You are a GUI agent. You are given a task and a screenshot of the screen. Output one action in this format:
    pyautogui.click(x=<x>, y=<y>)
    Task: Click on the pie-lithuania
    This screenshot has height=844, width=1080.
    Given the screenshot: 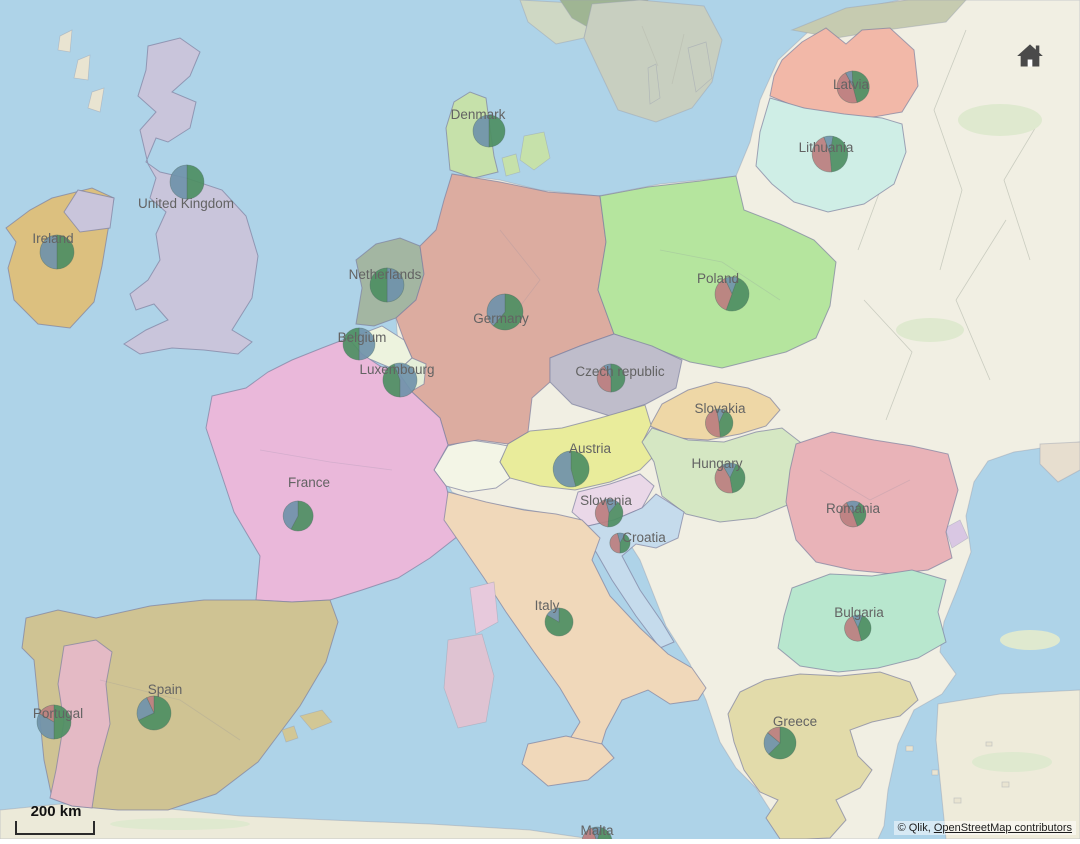 What is the action you would take?
    pyautogui.click(x=830, y=154)
    